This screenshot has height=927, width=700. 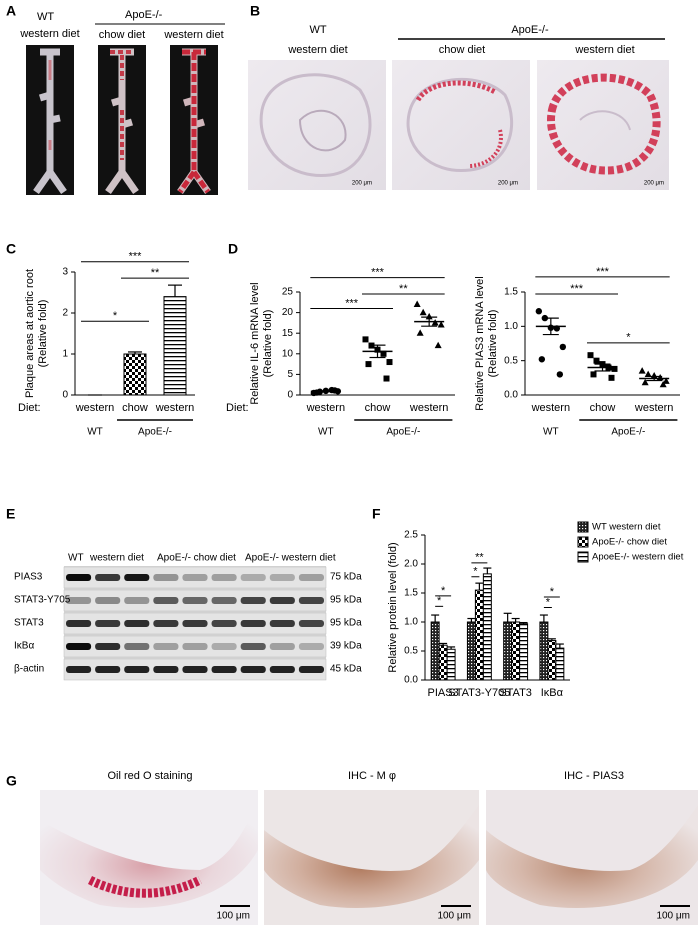 I want to click on x-tick-label: STAT3, so click(x=515, y=693).